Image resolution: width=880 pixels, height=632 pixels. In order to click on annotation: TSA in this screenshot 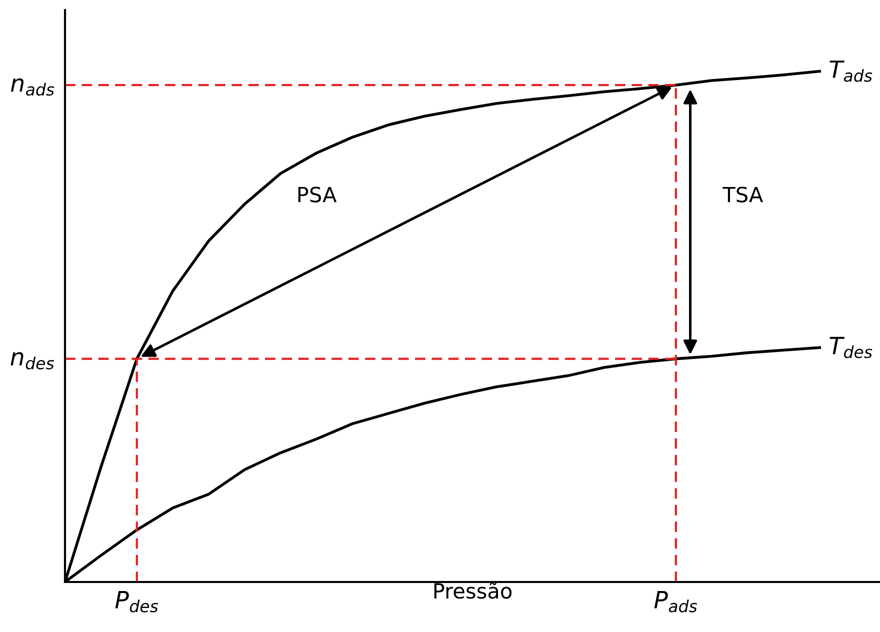, I will do `click(743, 194)`.